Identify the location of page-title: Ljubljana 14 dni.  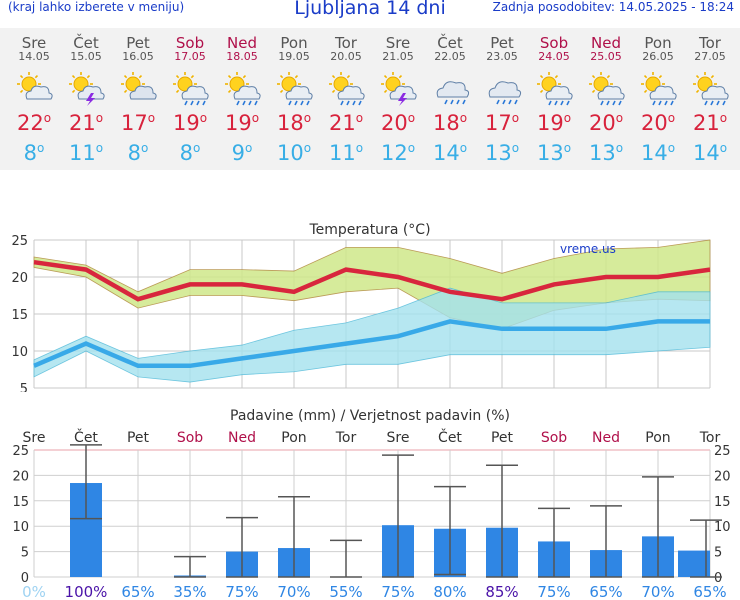
(370, 9).